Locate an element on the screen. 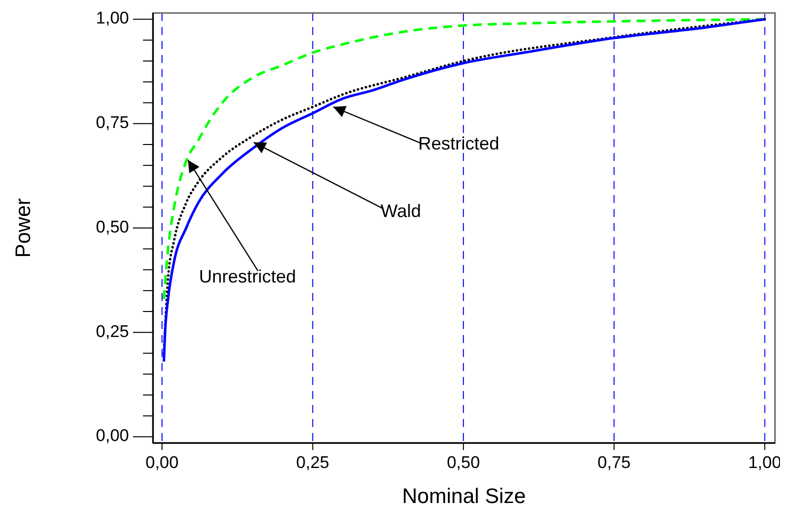 This screenshot has height=518, width=788. x-tick-label: 0,00 is located at coordinates (162, 462).